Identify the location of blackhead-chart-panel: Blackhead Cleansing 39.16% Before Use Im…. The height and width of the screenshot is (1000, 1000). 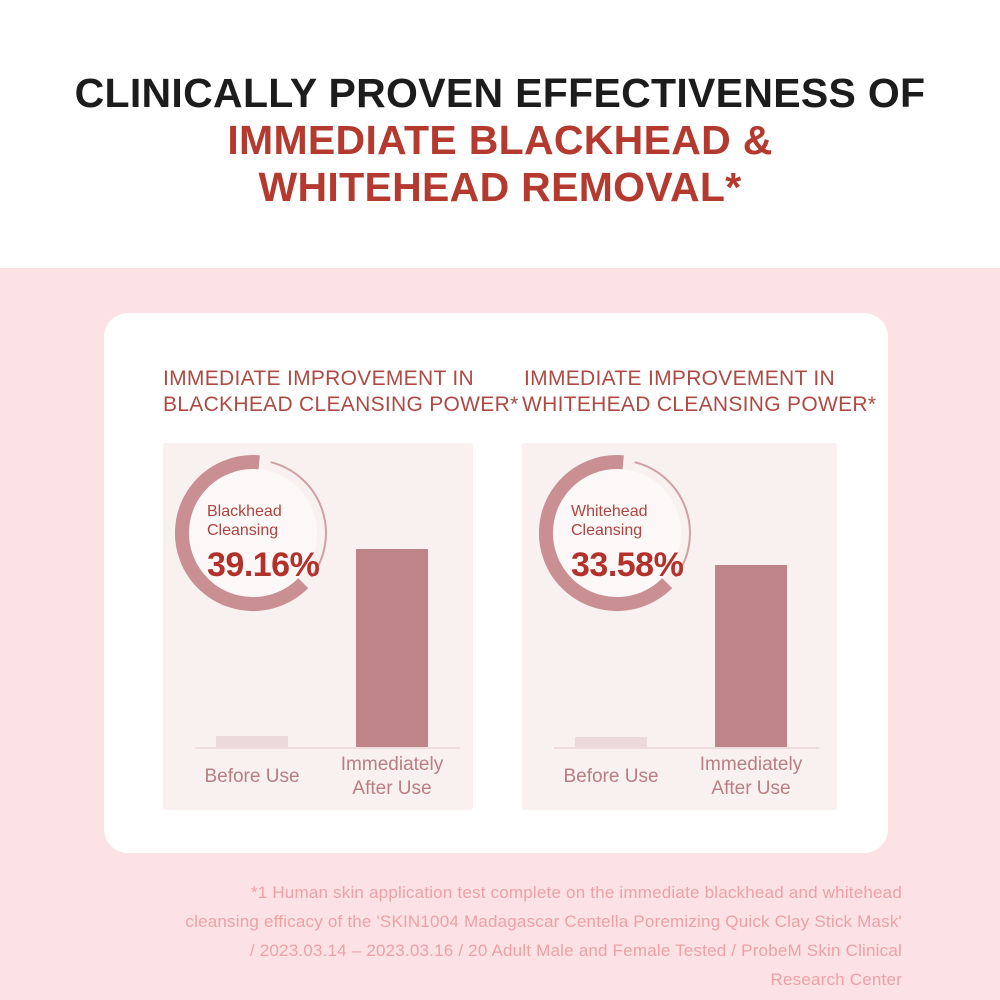
(318, 626).